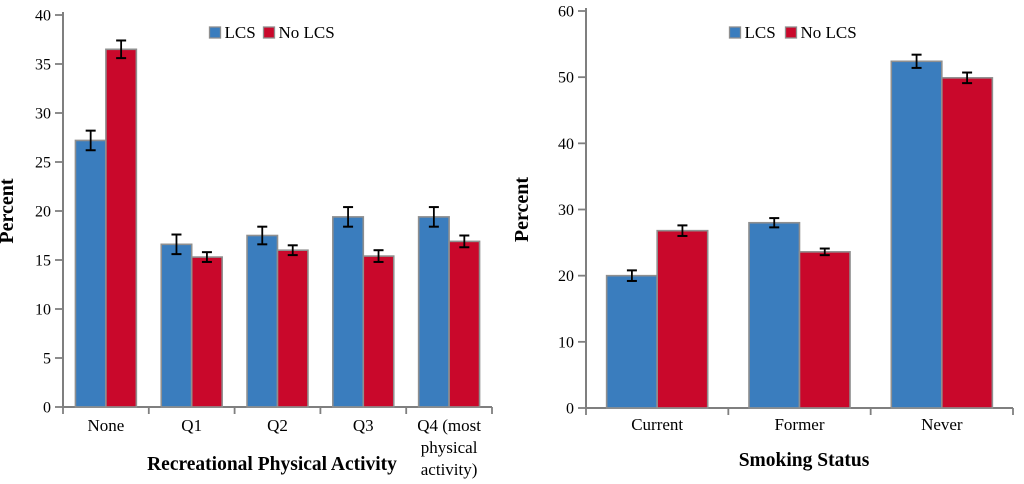 The width and height of the screenshot is (1024, 484). I want to click on y-tick-label: 35, so click(43, 65).